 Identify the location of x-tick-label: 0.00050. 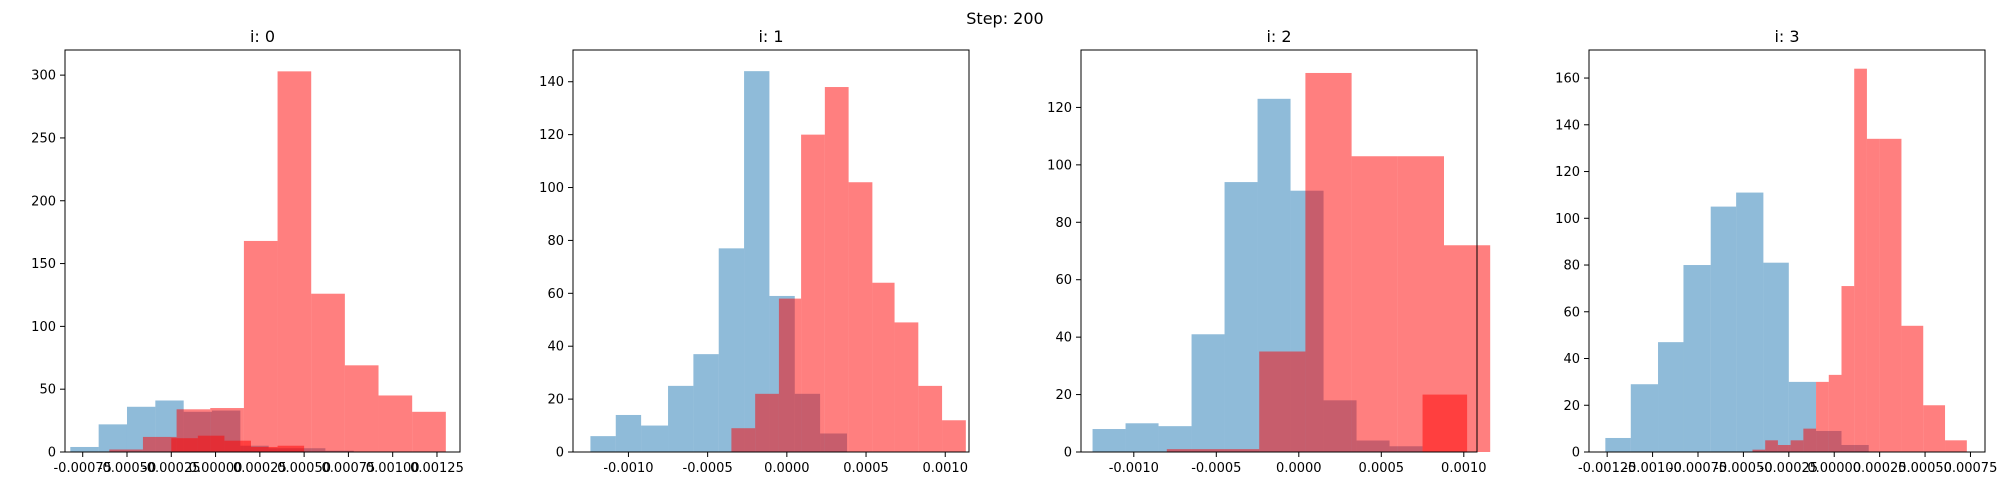
(1925, 468).